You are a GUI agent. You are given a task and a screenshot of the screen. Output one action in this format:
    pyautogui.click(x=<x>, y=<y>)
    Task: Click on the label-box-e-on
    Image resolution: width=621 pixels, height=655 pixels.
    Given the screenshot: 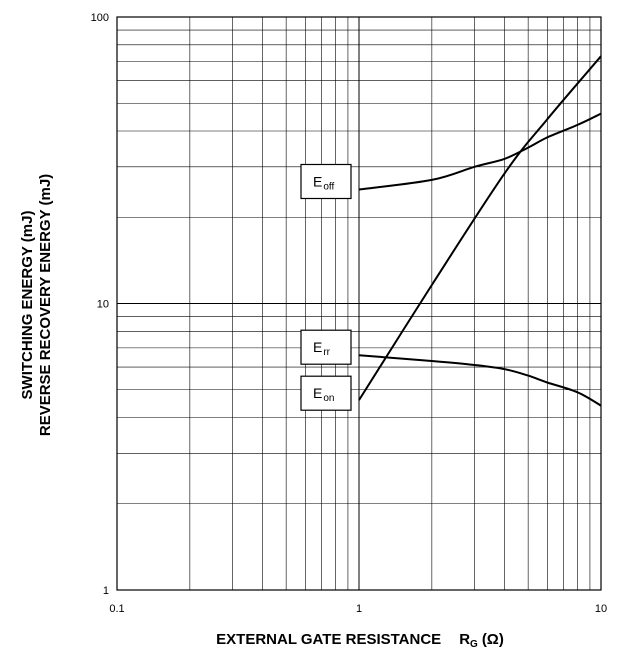 What is the action you would take?
    pyautogui.click(x=326, y=393)
    